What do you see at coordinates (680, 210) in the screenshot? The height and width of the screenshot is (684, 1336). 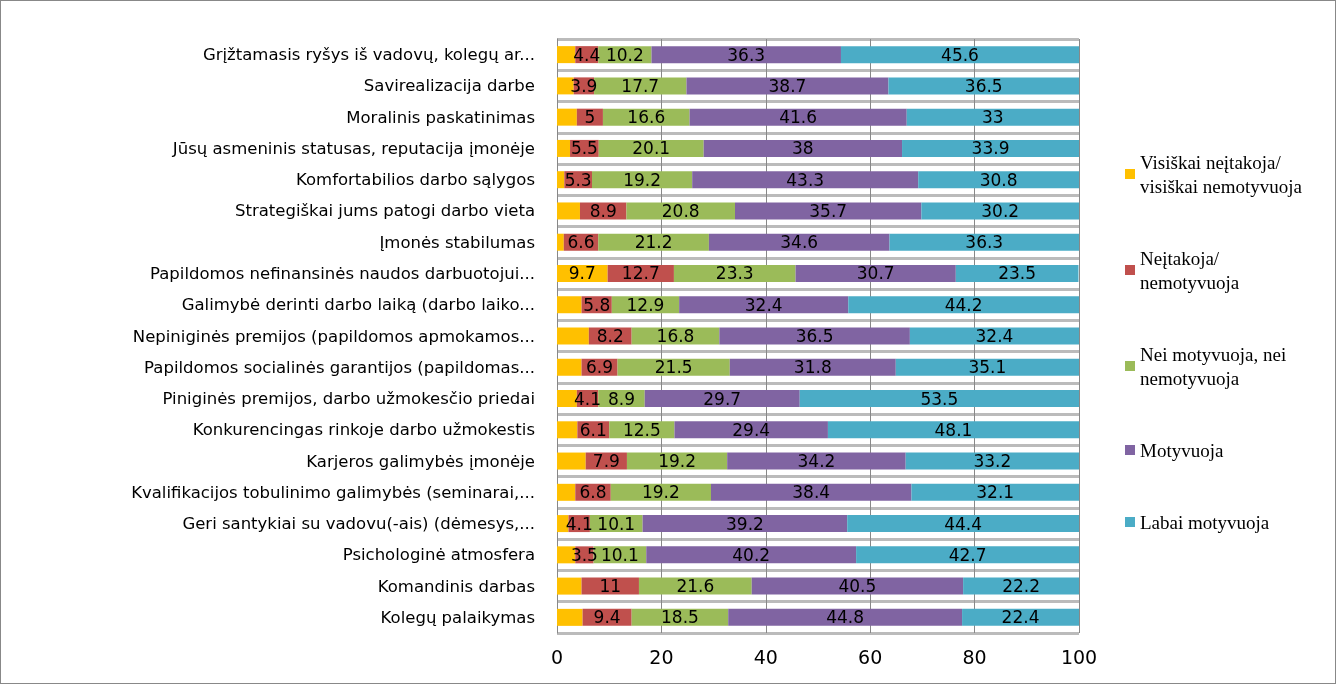 I see `data-label: 20.8` at bounding box center [680, 210].